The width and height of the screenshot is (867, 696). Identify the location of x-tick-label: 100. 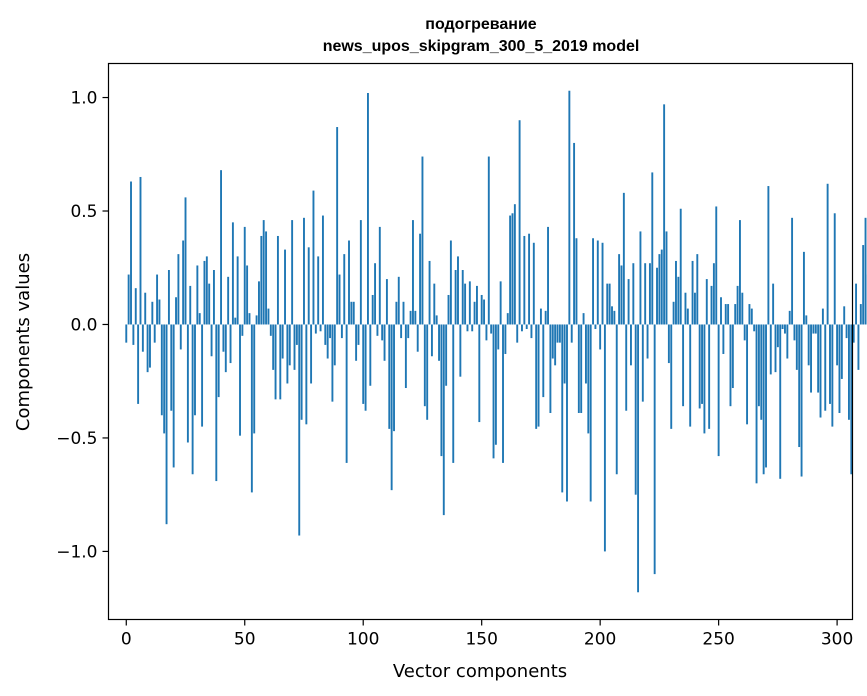
(363, 640).